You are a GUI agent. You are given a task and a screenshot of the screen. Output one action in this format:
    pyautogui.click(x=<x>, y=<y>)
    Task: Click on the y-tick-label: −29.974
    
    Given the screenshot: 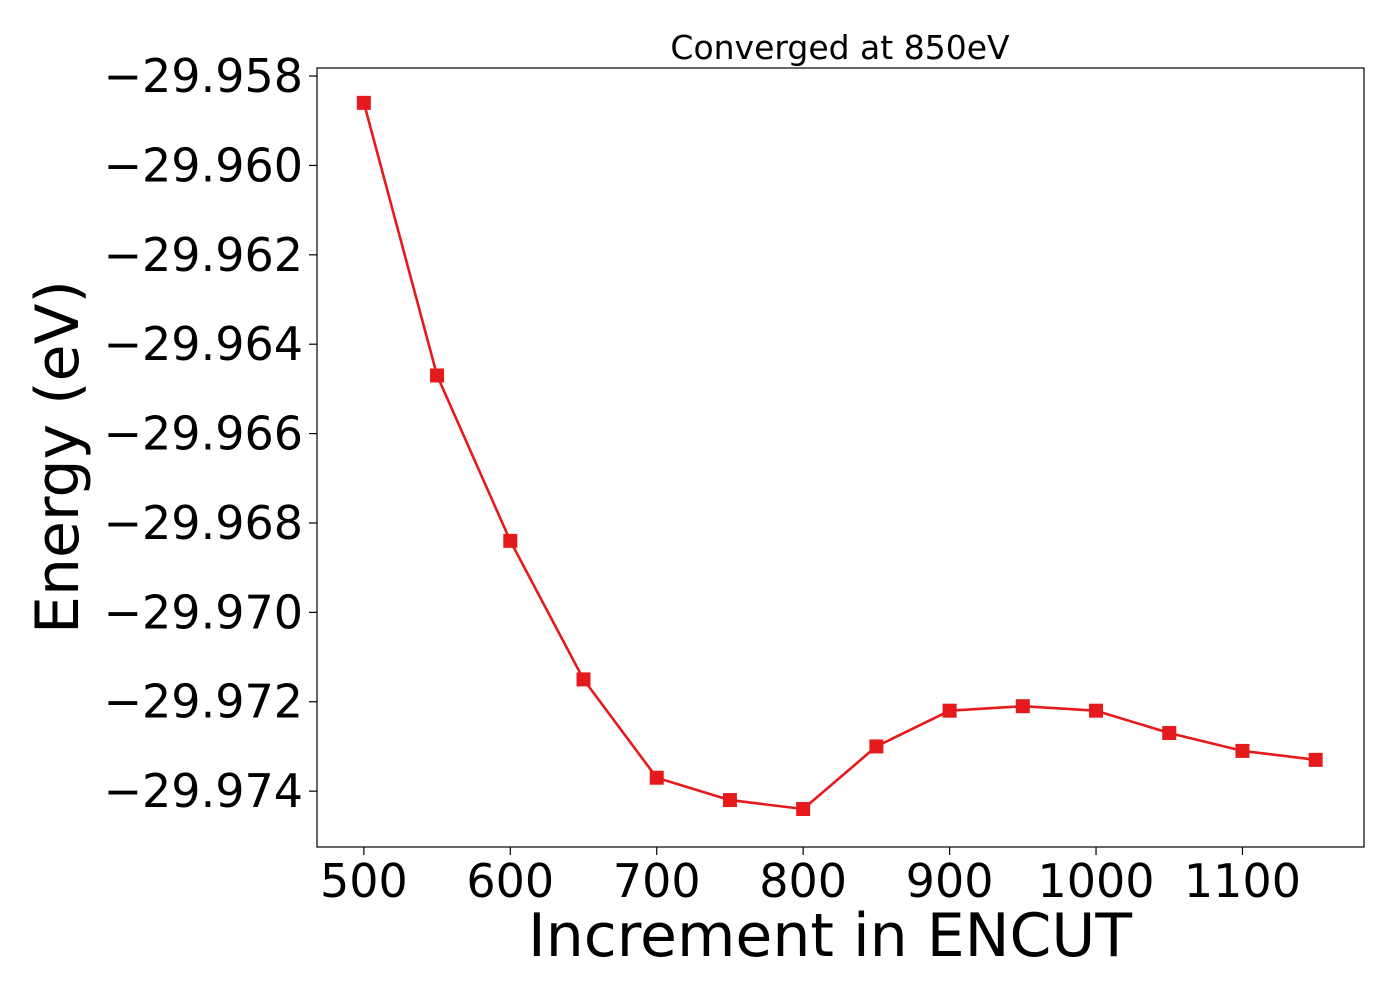 What is the action you would take?
    pyautogui.click(x=204, y=791)
    